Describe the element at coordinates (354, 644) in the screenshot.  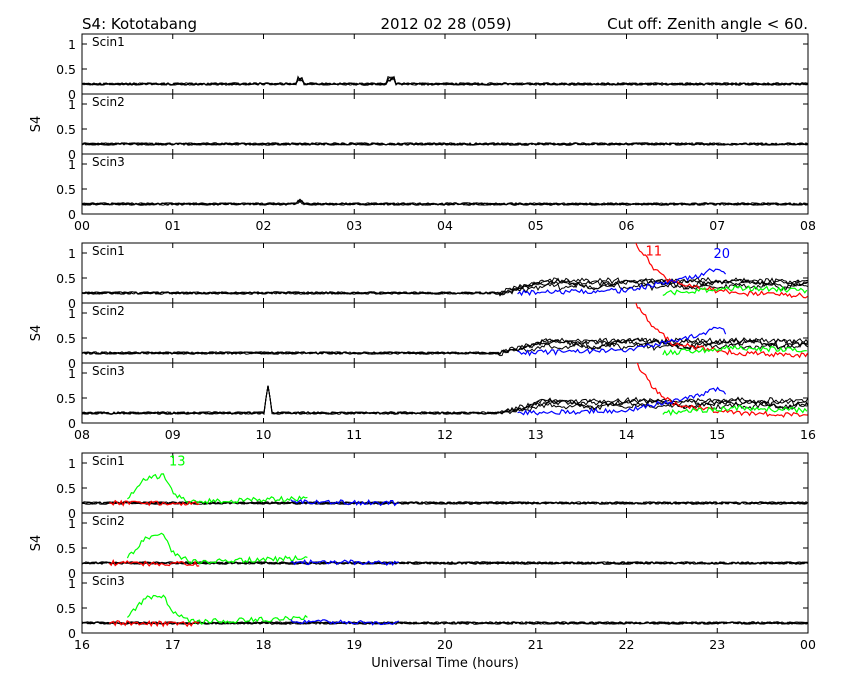
I see `x-tick-label: 19` at that location.